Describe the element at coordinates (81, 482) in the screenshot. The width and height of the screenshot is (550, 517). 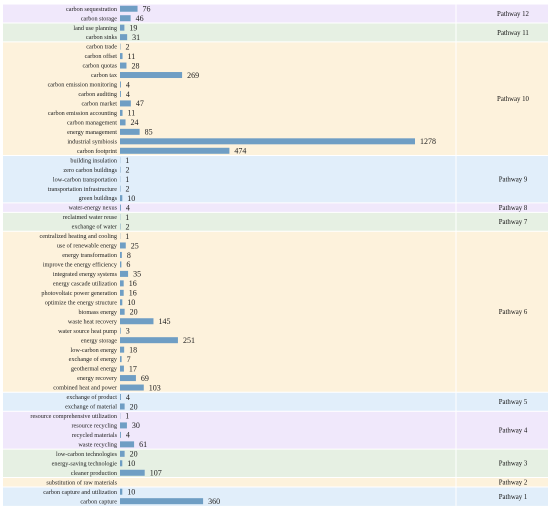
I see `category-label: substitution of raw materials` at that location.